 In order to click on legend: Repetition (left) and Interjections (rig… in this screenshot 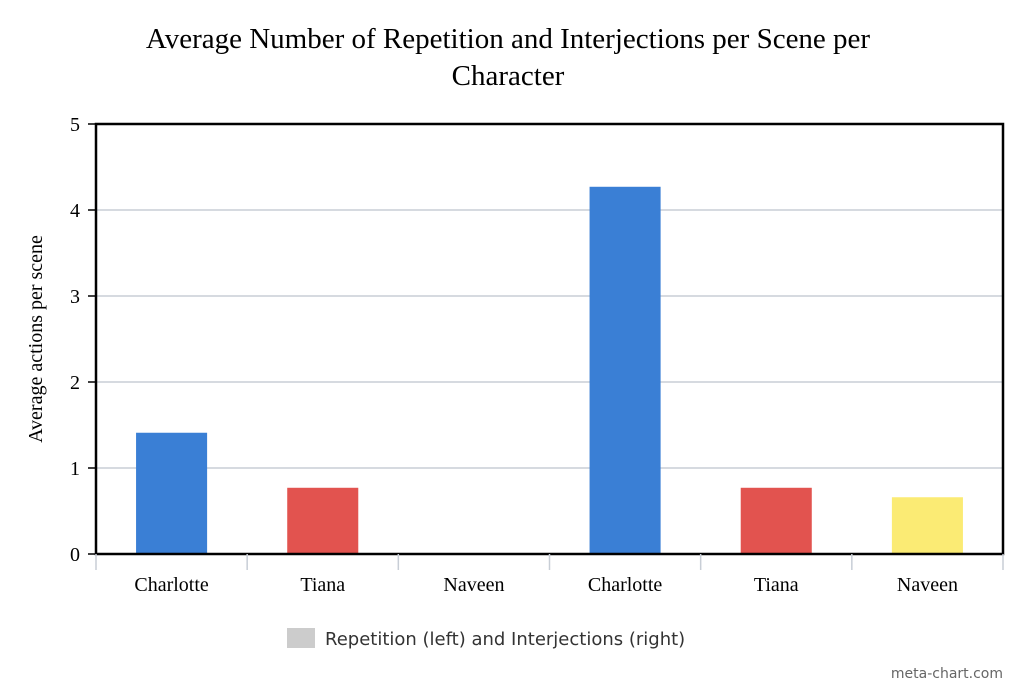, I will do `click(486, 639)`.